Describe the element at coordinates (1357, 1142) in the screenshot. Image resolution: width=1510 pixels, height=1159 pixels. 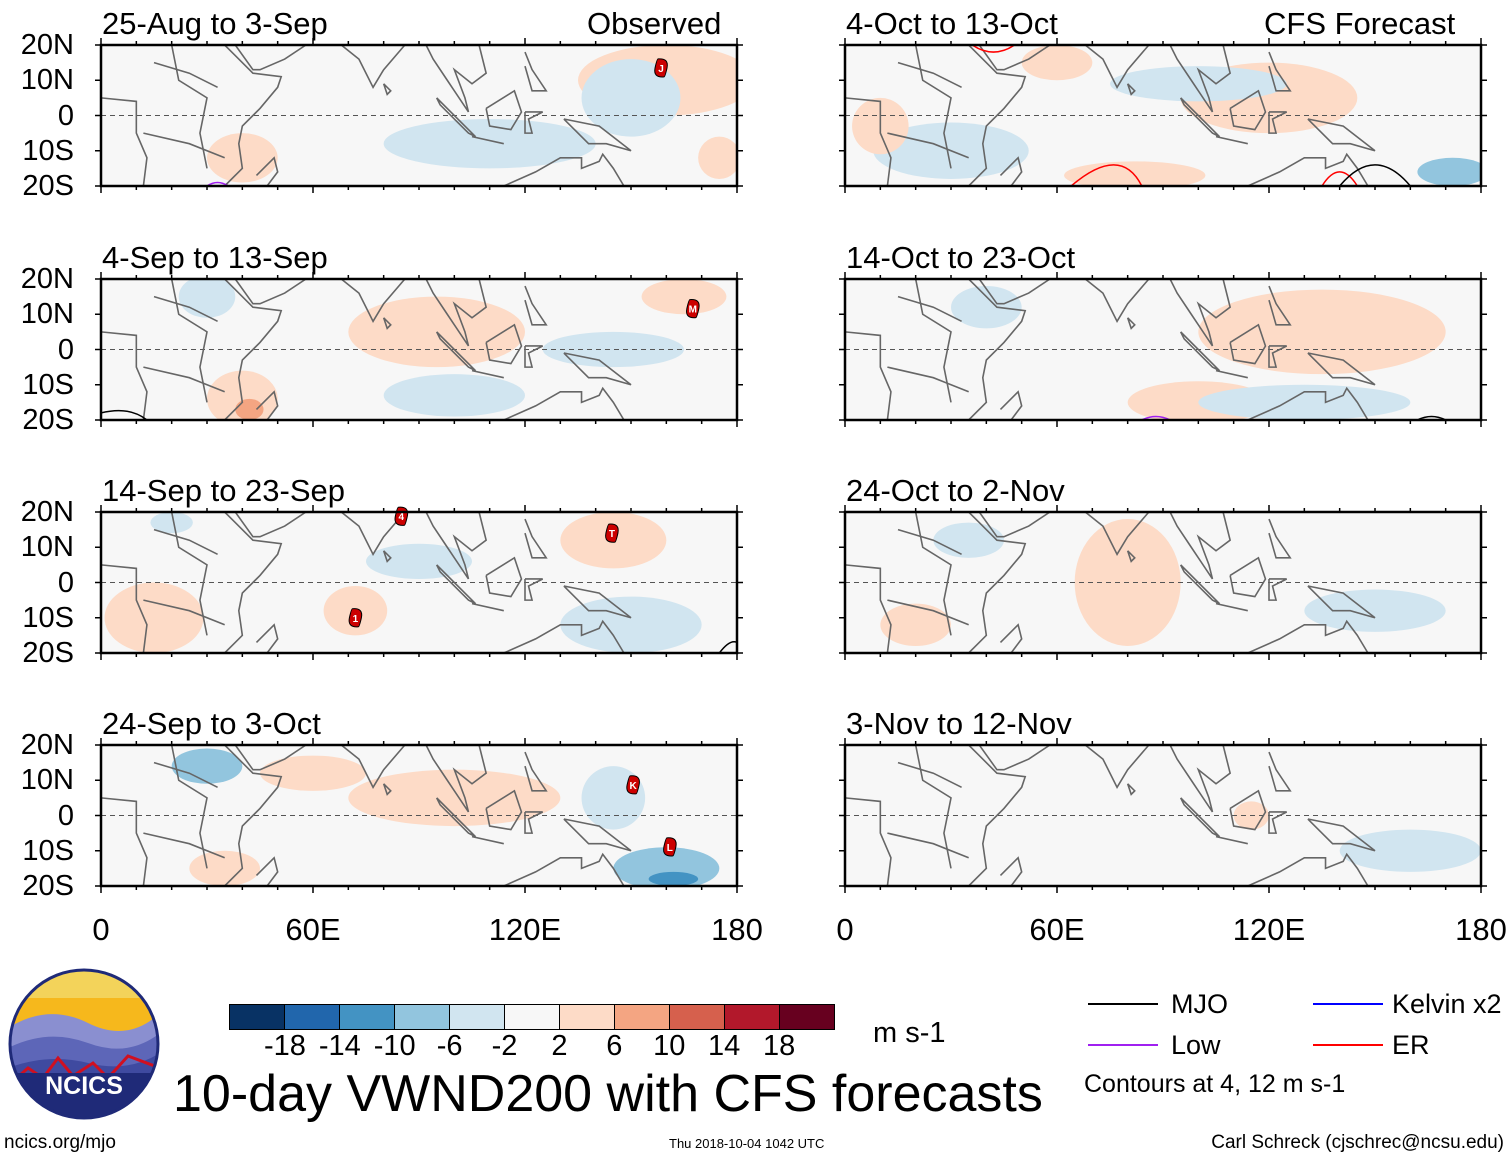
I see `author-credit: Carl Schreck (cjschrec@ncsu.edu)` at that location.